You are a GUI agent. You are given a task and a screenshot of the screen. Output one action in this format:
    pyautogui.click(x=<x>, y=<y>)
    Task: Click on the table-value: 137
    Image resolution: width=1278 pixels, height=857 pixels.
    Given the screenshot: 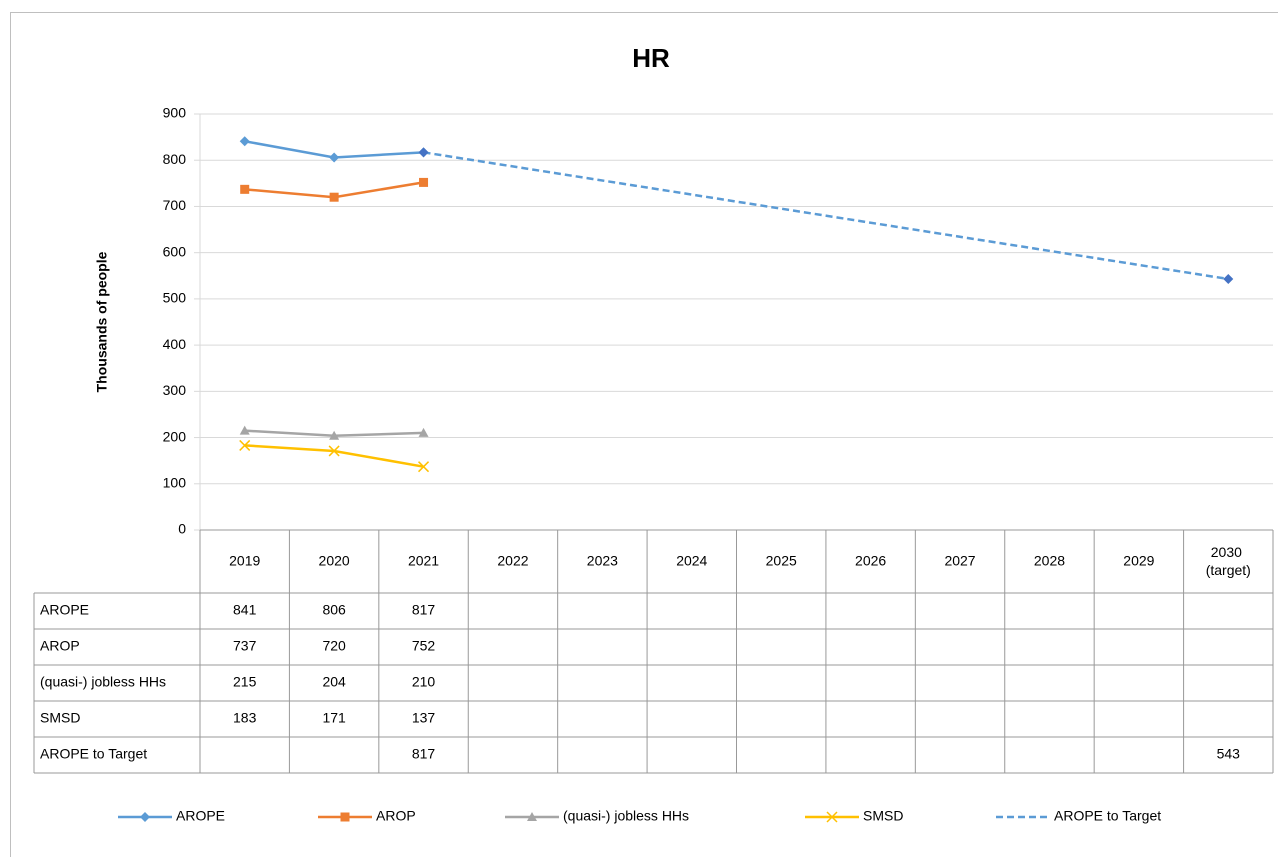 What is the action you would take?
    pyautogui.click(x=424, y=718)
    